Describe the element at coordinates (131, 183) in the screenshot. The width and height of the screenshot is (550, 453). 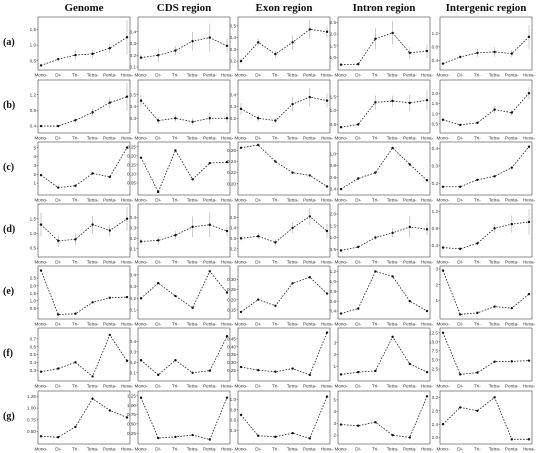
I see `y-tick-label: 0.05` at that location.